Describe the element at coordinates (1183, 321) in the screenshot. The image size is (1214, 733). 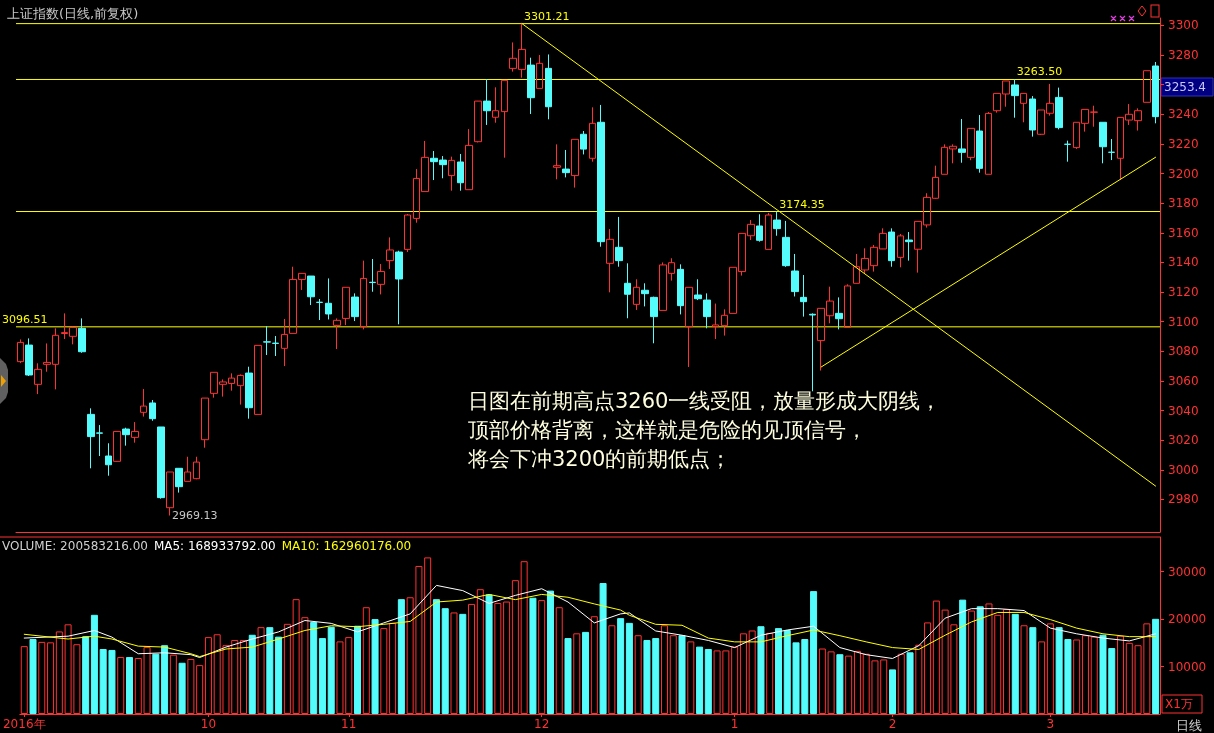
I see `y-tick-label: 3100` at that location.